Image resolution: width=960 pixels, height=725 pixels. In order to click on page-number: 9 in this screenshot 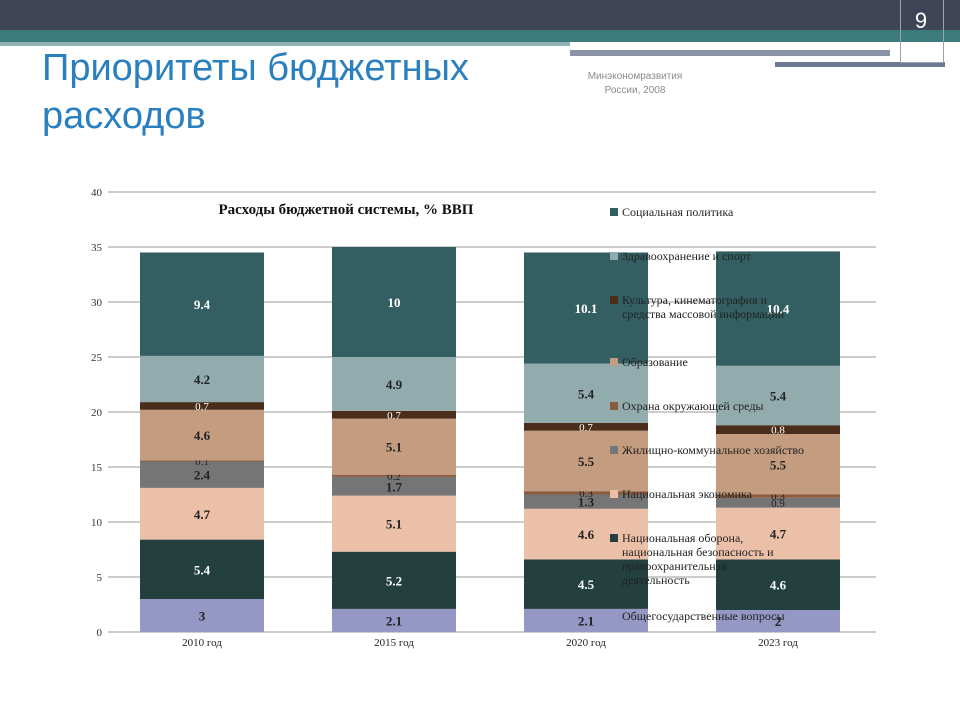, I will do `click(921, 20)`.